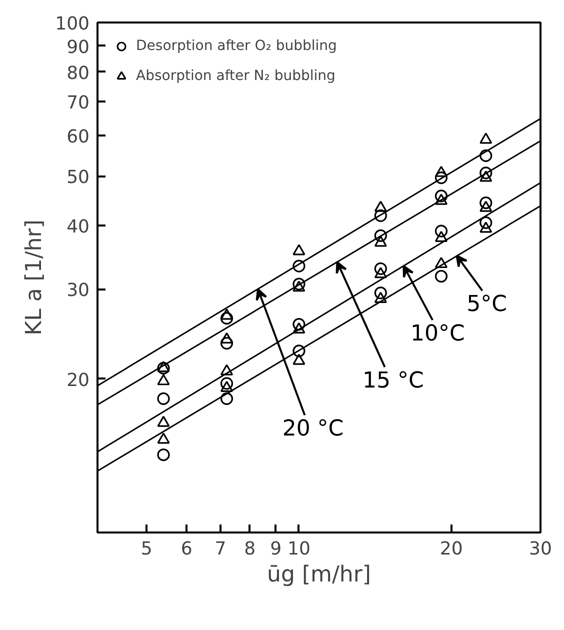 The image size is (564, 630). What do you see at coordinates (146, 549) in the screenshot?
I see `x-tick-label: 5` at bounding box center [146, 549].